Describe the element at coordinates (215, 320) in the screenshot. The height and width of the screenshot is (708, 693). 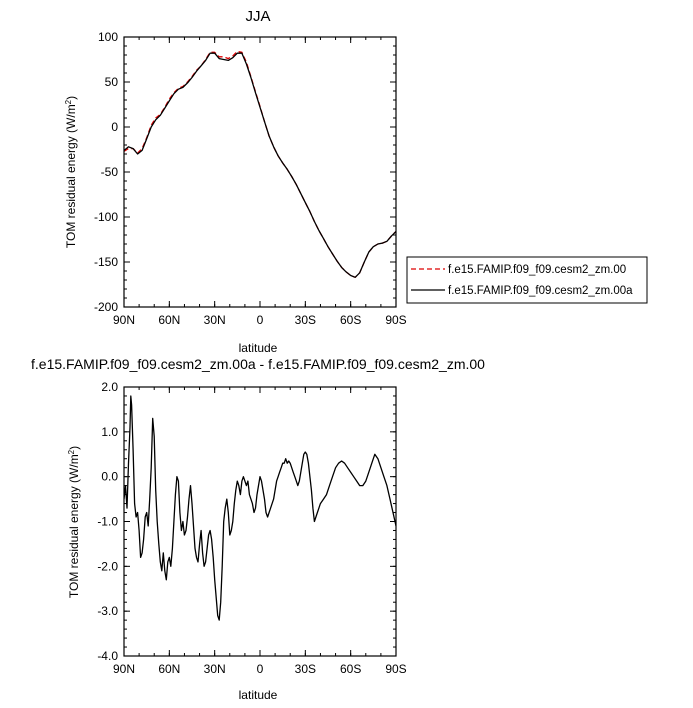
I see `top-x-tick-label: 30N` at that location.